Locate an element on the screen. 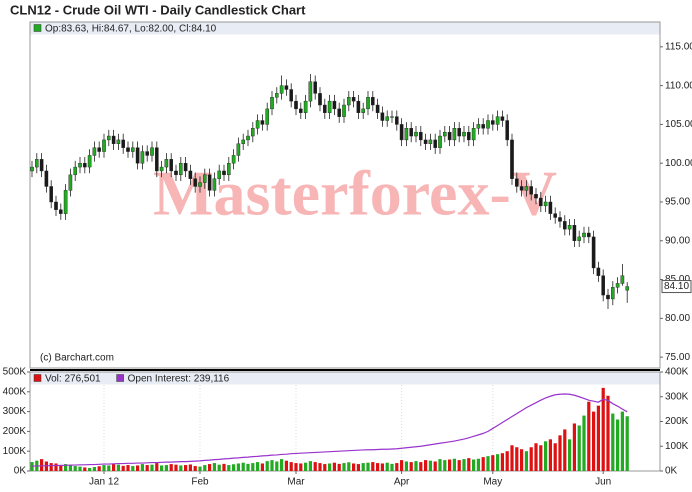 This screenshot has width=692, height=492. y-tick-label: 75.00 is located at coordinates (677, 357).